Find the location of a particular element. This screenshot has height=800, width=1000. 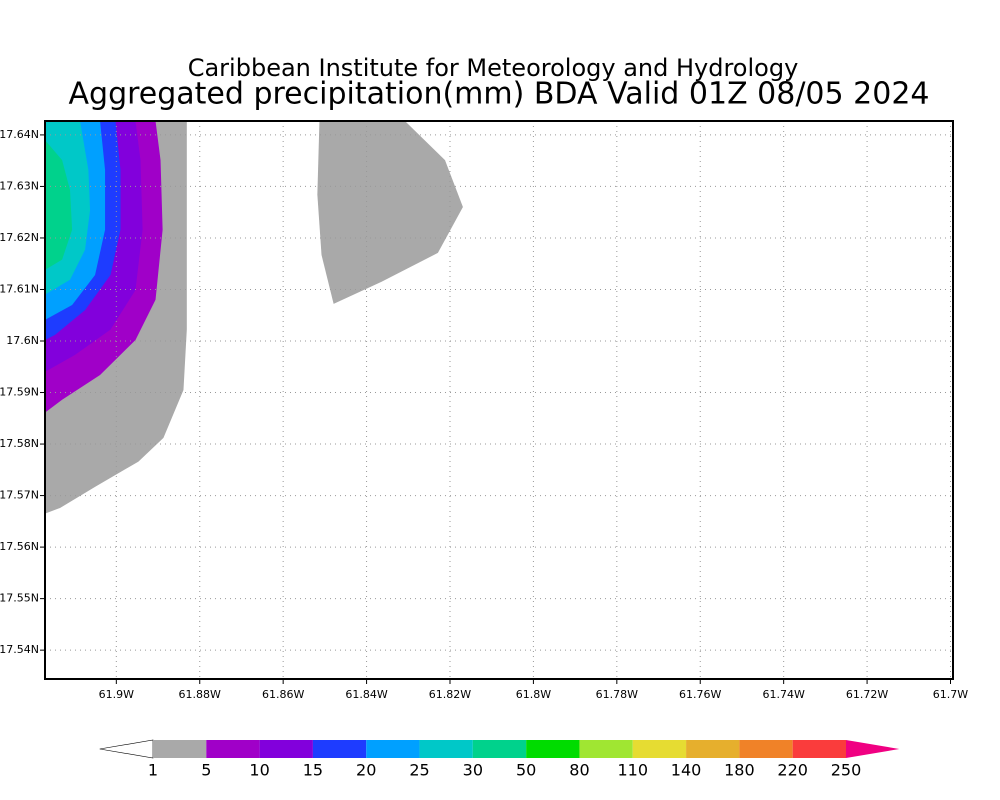

x-tick-label: 61.82W is located at coordinates (450, 694).